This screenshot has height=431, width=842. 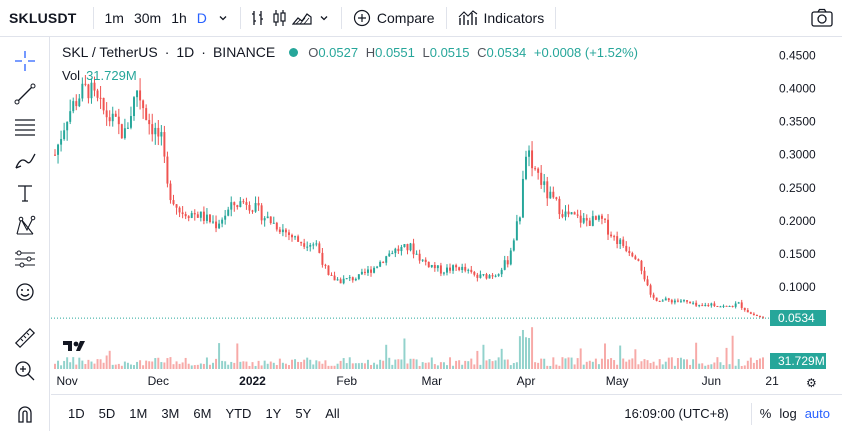 I want to click on trend-line-icon, so click(x=25, y=94).